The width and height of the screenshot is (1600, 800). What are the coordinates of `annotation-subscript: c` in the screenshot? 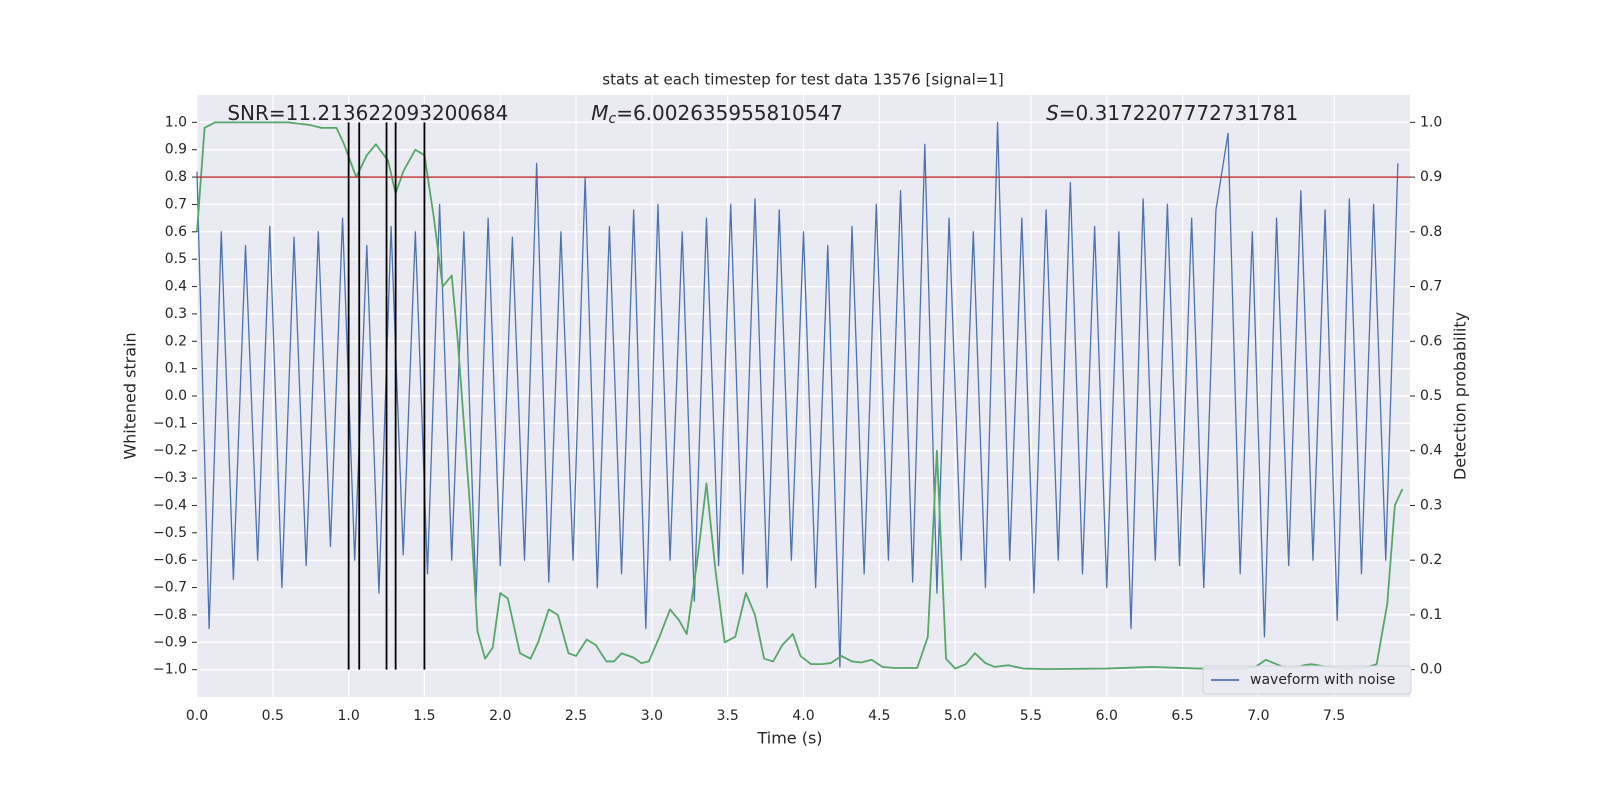 It's located at (612, 119).